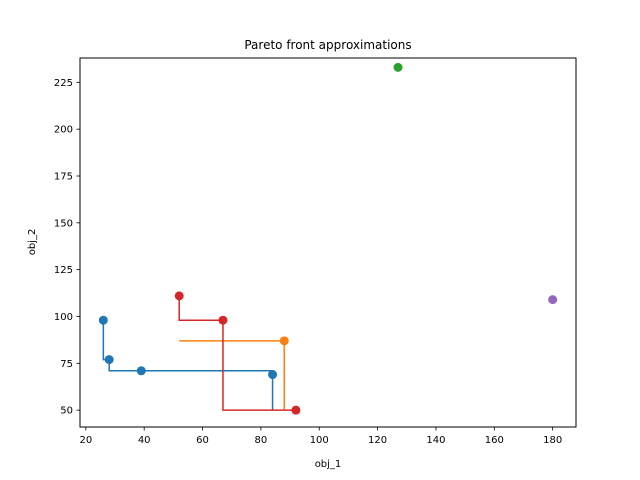 Image resolution: width=640 pixels, height=480 pixels. I want to click on x-tick-label: 80, so click(261, 440).